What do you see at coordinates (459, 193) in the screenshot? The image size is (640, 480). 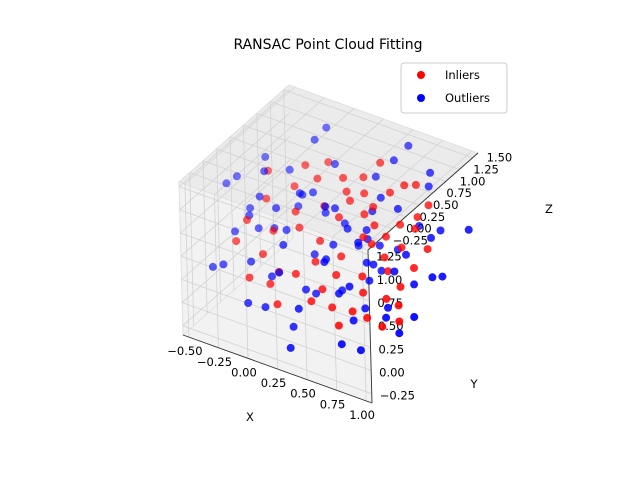 I see `z-tick-label: 0.75` at bounding box center [459, 193].